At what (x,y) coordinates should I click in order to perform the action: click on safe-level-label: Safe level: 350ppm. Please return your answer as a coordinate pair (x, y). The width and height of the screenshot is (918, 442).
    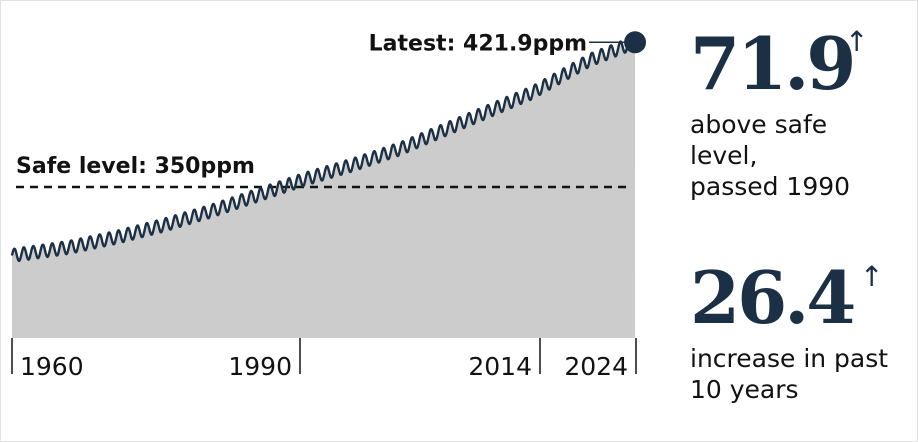
    Looking at the image, I should click on (135, 166).